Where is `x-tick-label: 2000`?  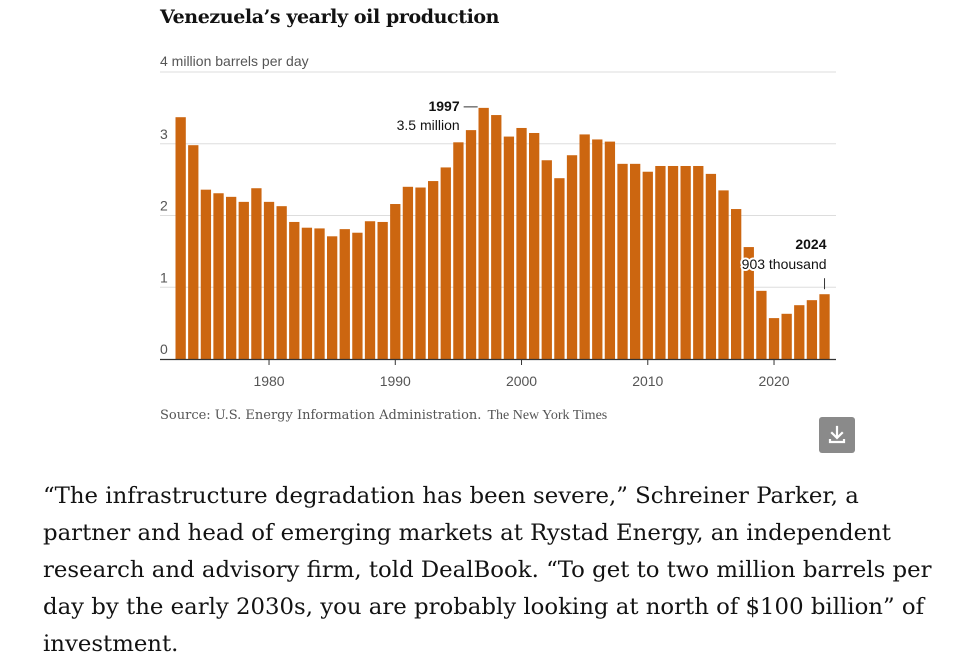
x-tick-label: 2000 is located at coordinates (521, 381).